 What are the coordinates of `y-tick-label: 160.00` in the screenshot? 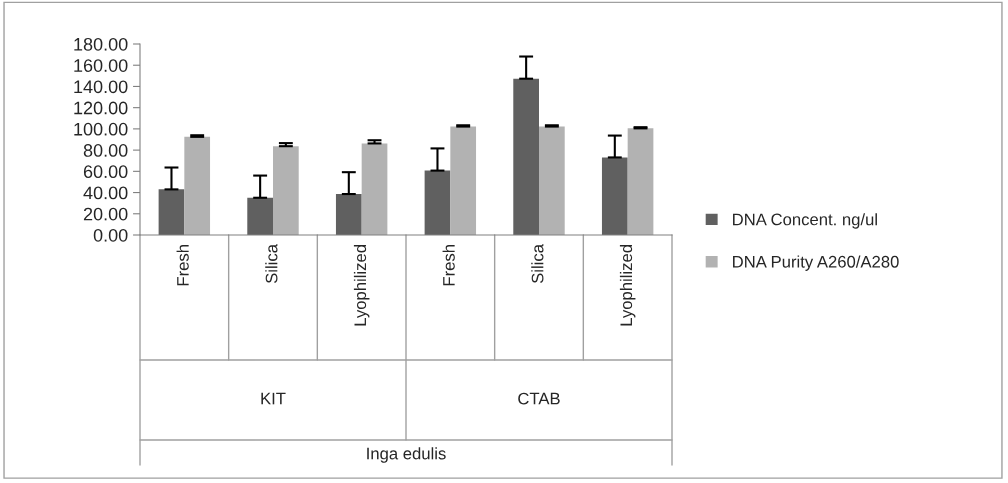 It's located at (101, 65).